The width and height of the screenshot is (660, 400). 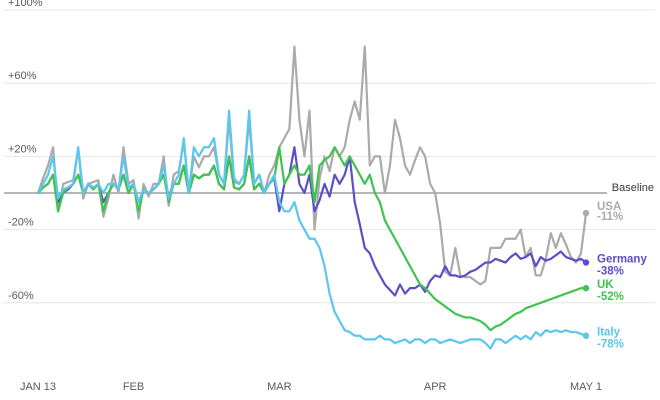 I want to click on series-end-point-germany, so click(x=586, y=262).